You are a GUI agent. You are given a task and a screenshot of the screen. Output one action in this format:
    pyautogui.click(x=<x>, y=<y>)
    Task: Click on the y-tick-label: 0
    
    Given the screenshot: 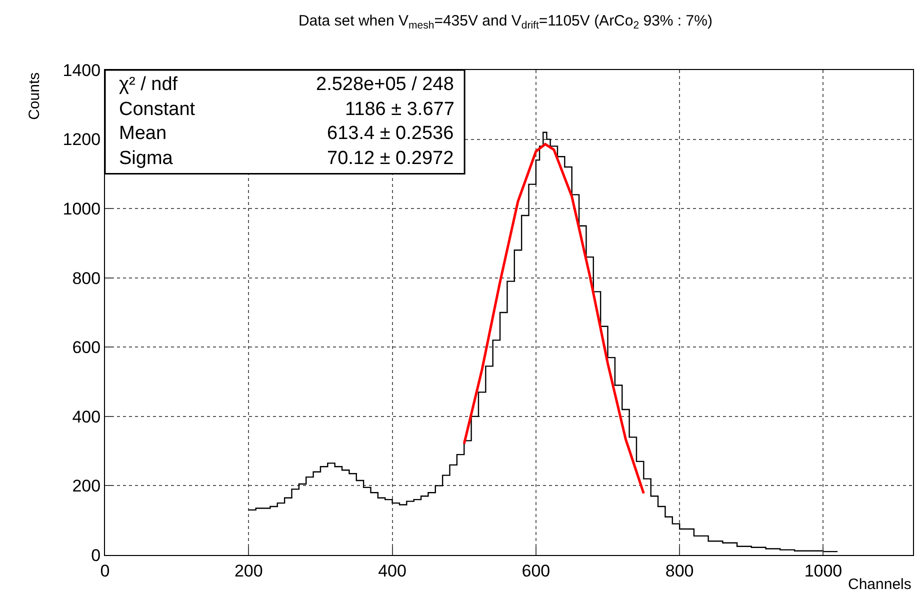 What is the action you would take?
    pyautogui.click(x=96, y=555)
    